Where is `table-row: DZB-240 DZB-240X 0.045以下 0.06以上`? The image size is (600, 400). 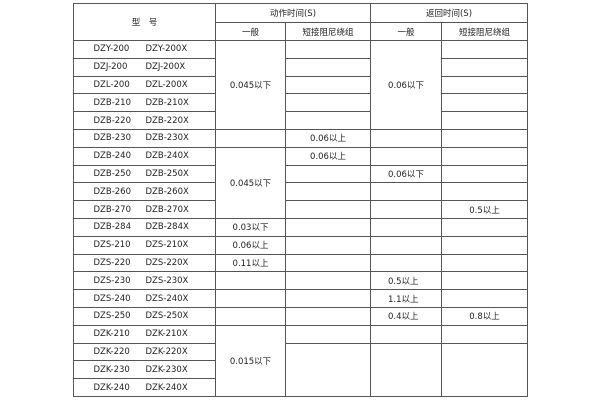 table-row: DZB-240 DZB-240X 0.045以下 0.06以上 is located at coordinates (300, 182).